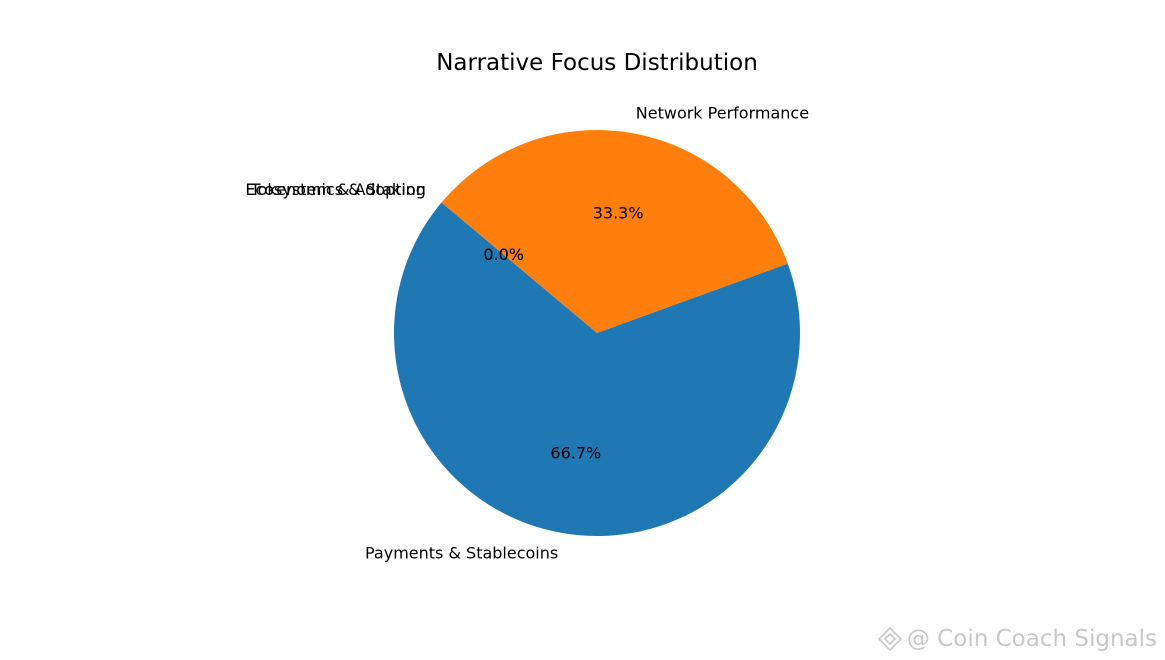 This screenshot has width=1165, height=660. What do you see at coordinates (461, 552) in the screenshot?
I see `slice-label-payments-stablecoins: Payments & Stablecoins` at bounding box center [461, 552].